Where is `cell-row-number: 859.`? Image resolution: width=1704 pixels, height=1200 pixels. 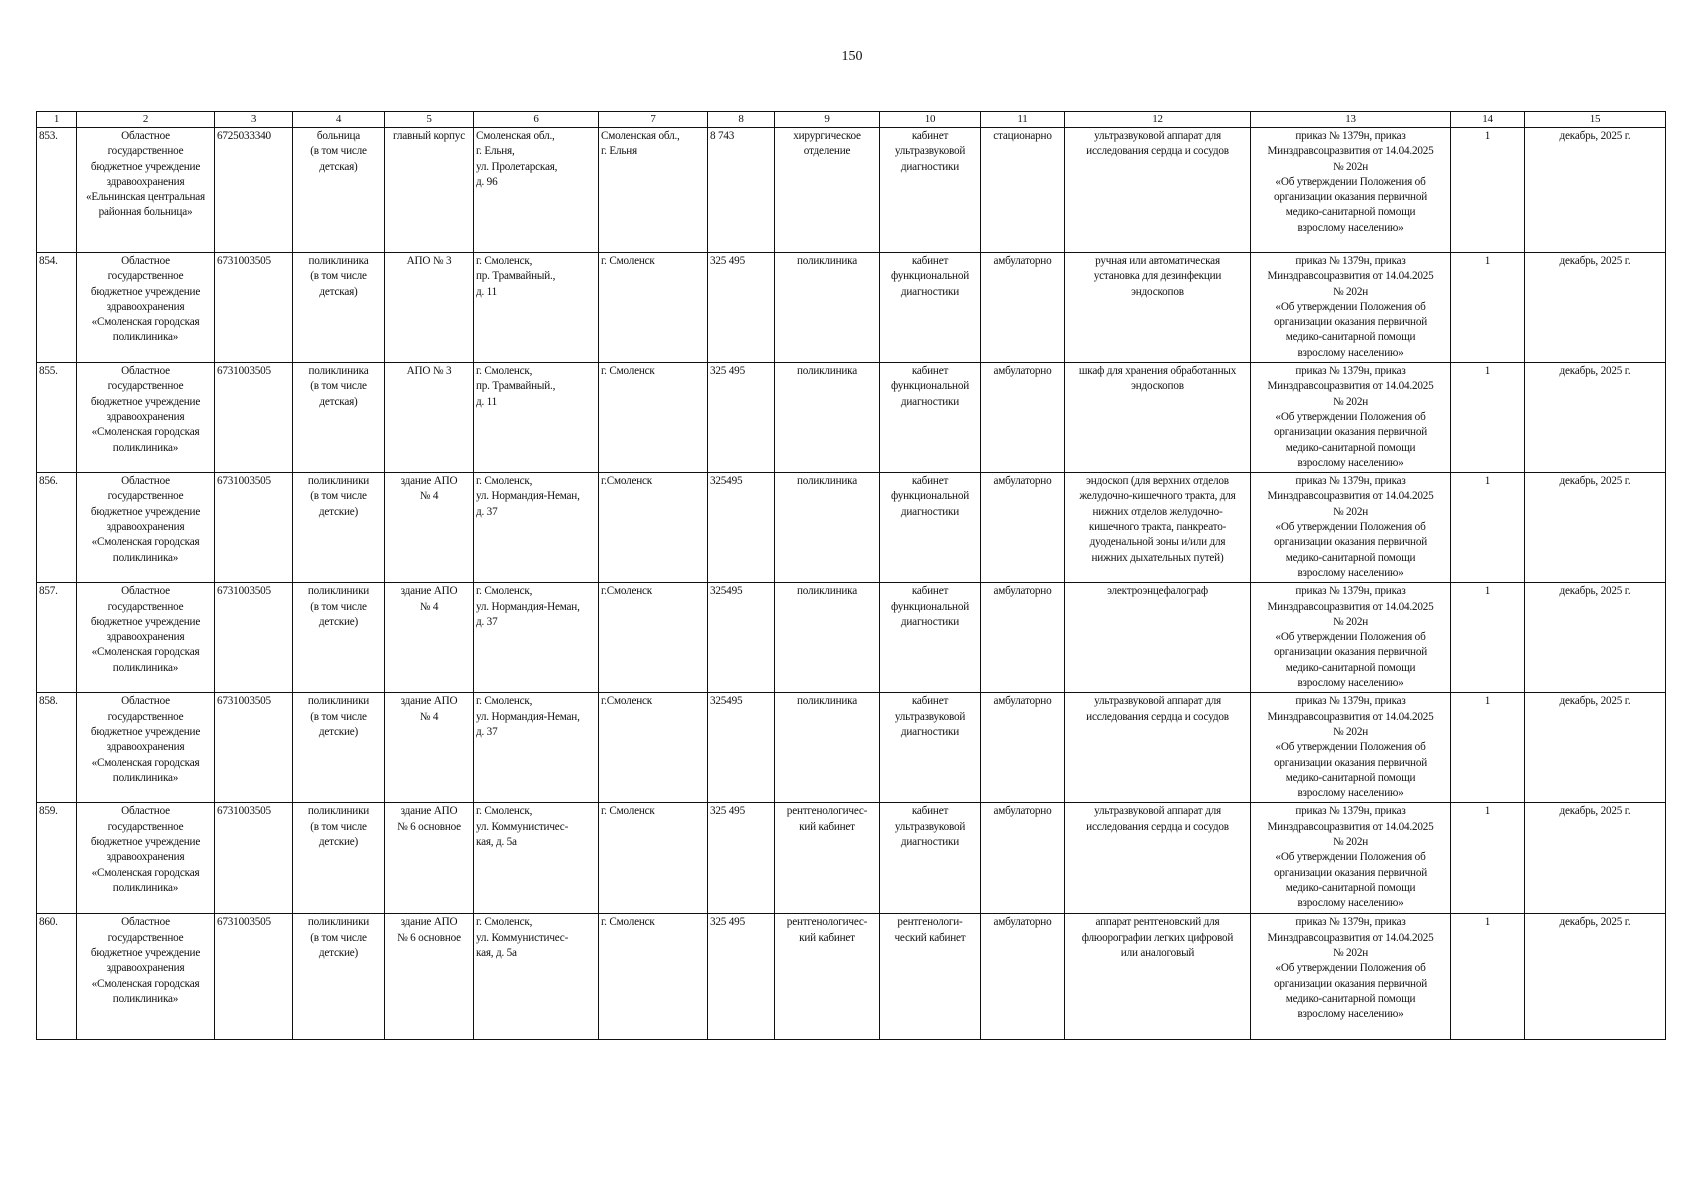 cell-row-number: 859. is located at coordinates (56, 858).